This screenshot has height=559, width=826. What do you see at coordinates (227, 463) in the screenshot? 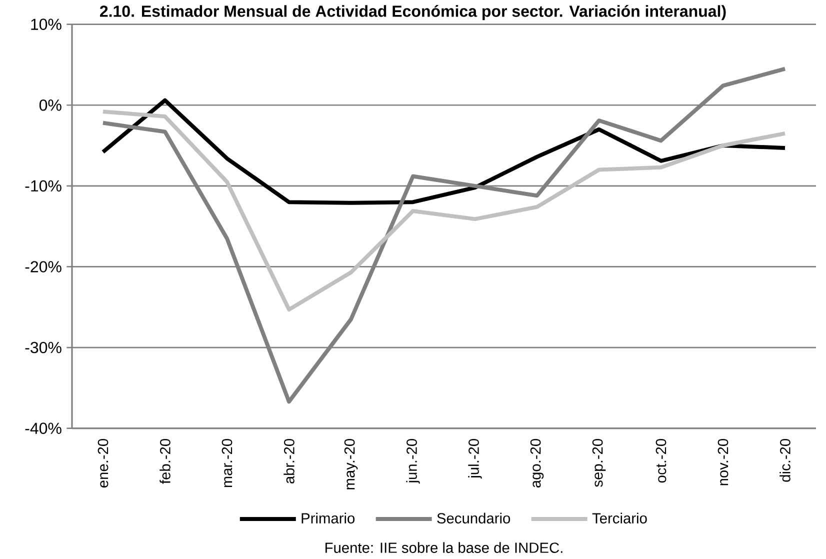
I see `x-tick-label: mar.-20` at bounding box center [227, 463].